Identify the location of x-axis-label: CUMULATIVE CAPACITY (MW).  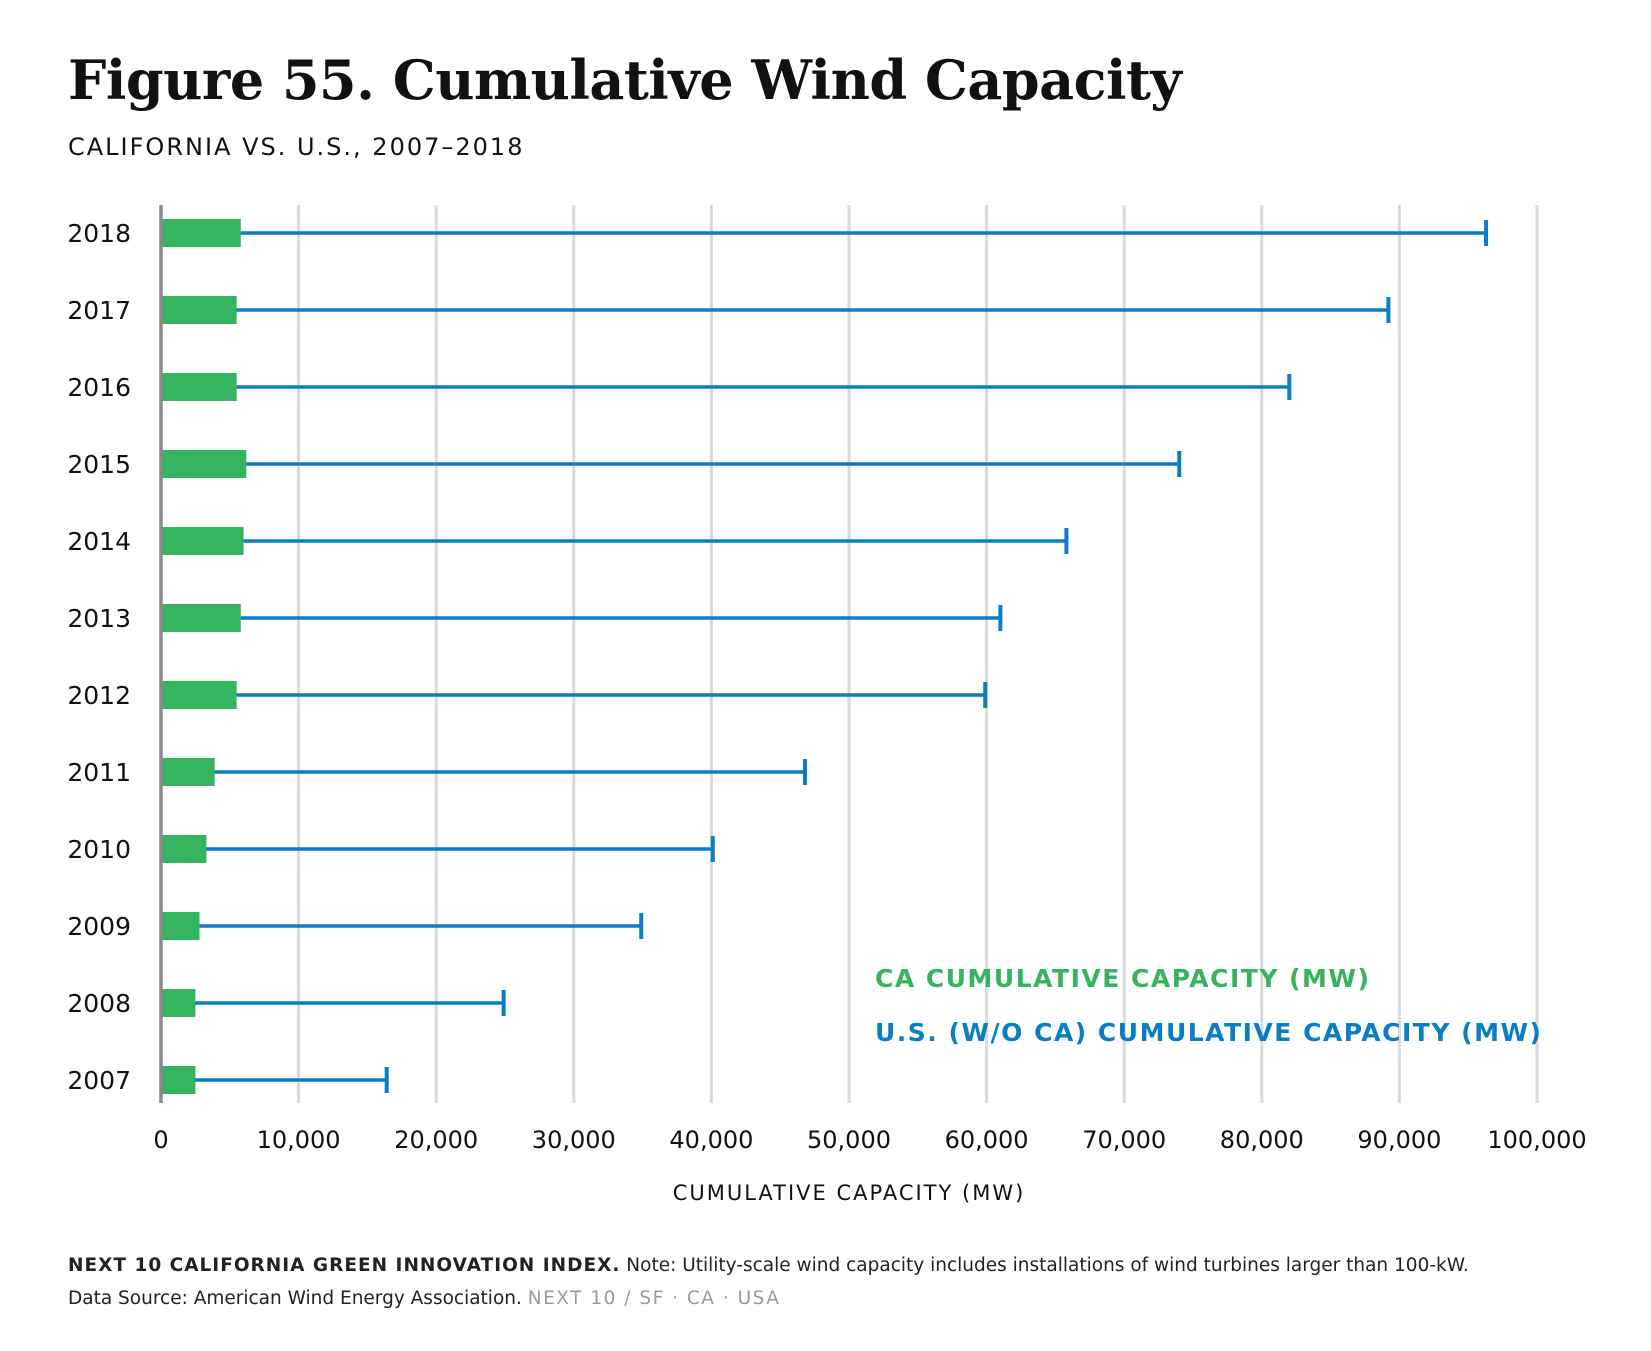
(849, 1193).